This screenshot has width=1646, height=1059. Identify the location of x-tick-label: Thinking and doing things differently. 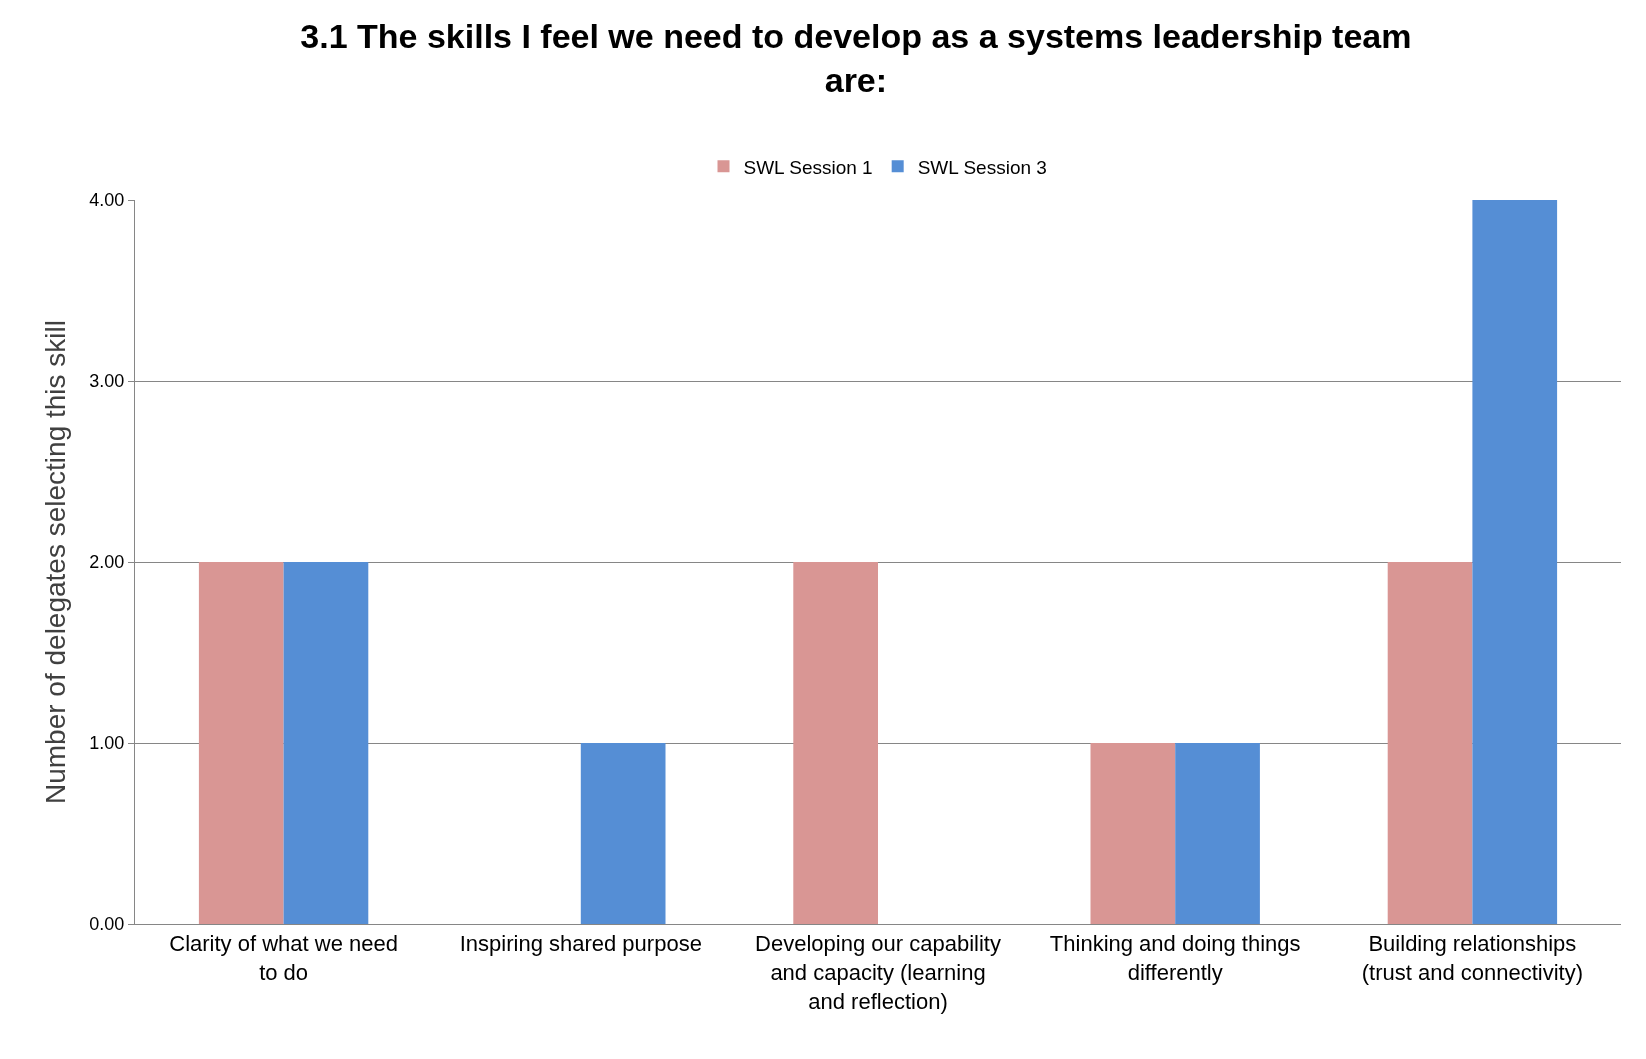
(1175, 958).